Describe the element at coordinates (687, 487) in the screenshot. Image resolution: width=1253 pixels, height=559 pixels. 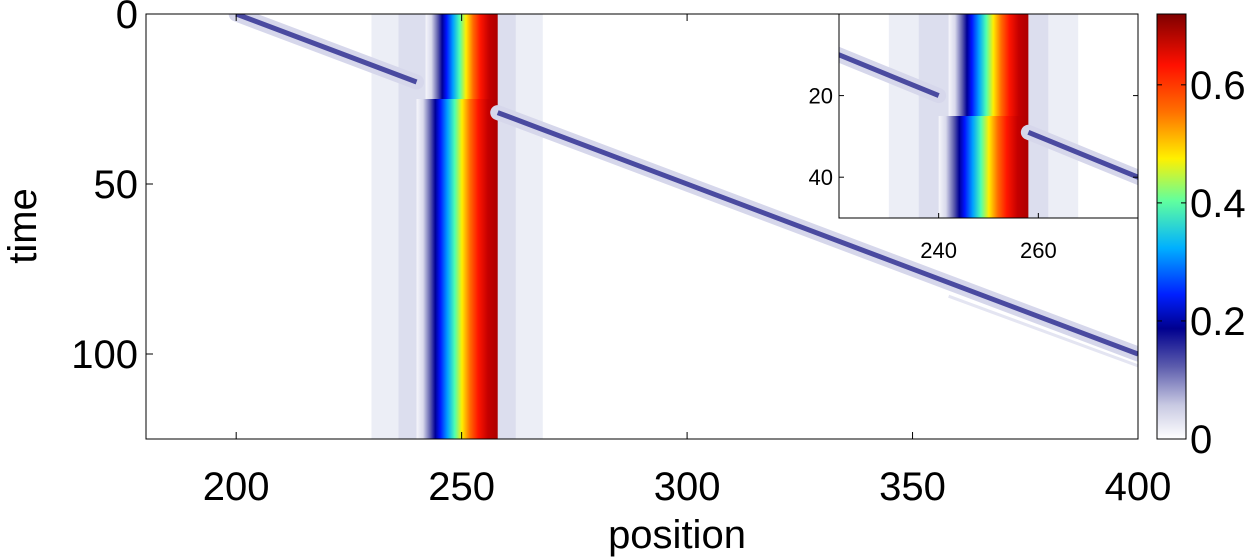
I see `x-tick-label: 300` at that location.